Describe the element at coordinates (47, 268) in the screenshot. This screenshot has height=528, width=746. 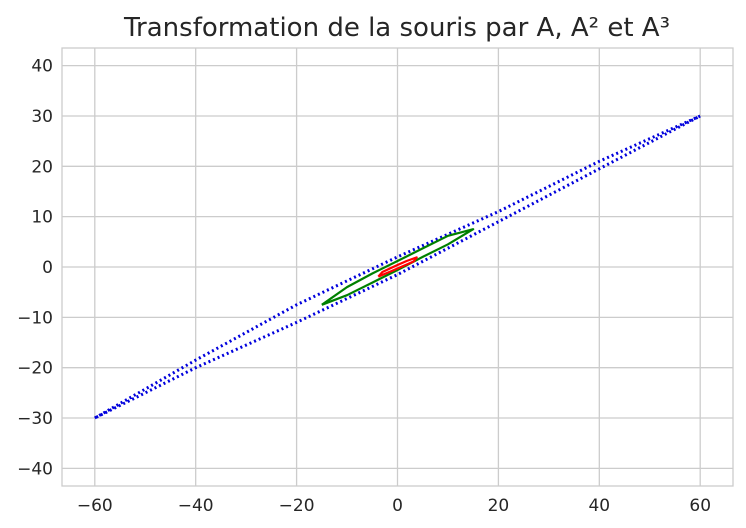
I see `y-tick-label: 0` at that location.